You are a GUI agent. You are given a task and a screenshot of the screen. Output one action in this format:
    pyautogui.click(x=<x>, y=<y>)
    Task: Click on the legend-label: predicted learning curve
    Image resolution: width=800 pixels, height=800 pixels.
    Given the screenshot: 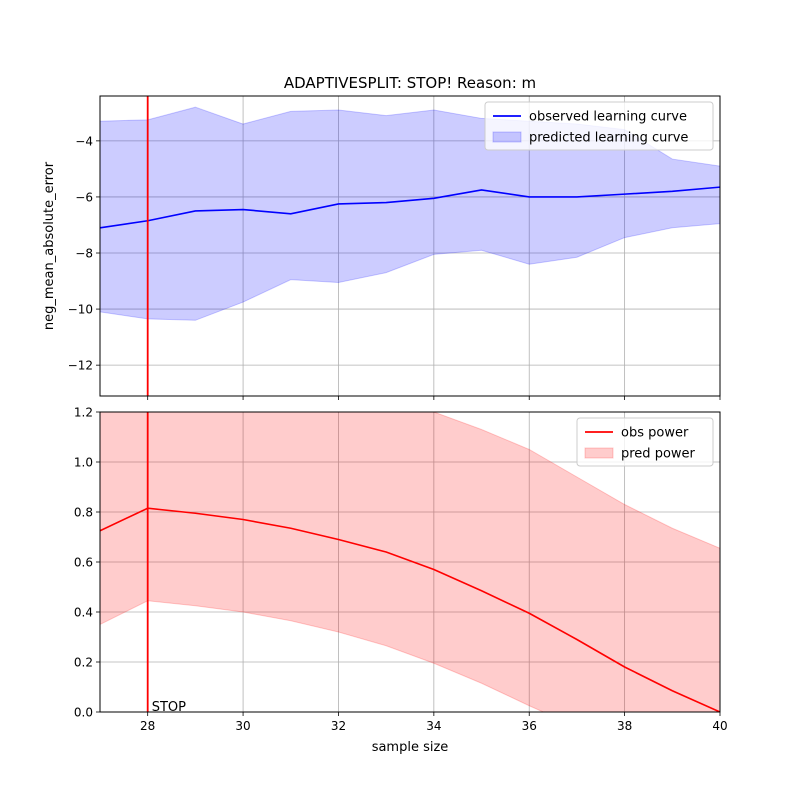 What is the action you would take?
    pyautogui.click(x=608, y=138)
    